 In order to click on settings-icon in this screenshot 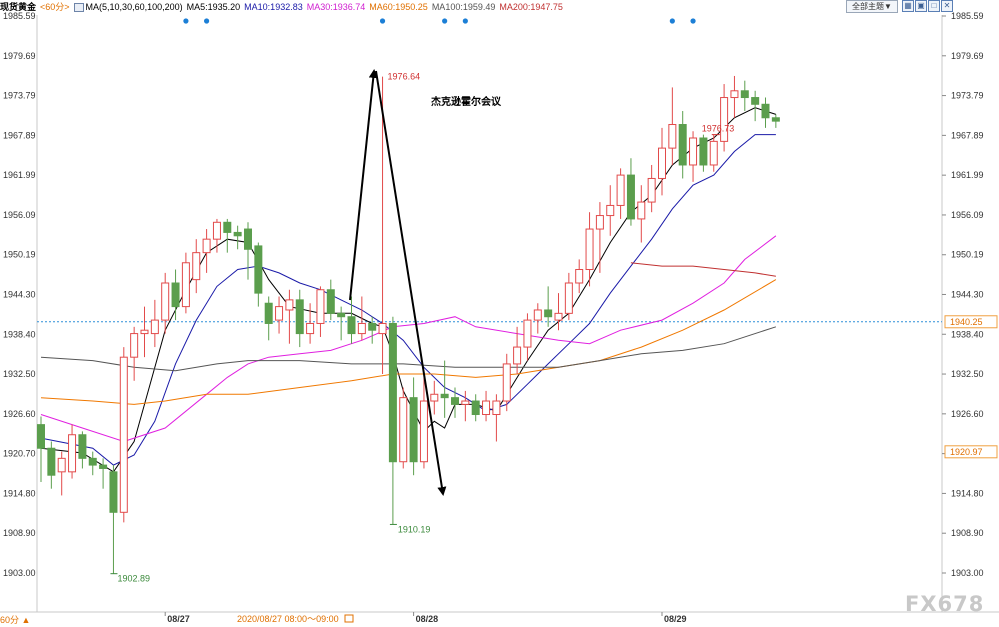, I will do `click(78, 8)`.